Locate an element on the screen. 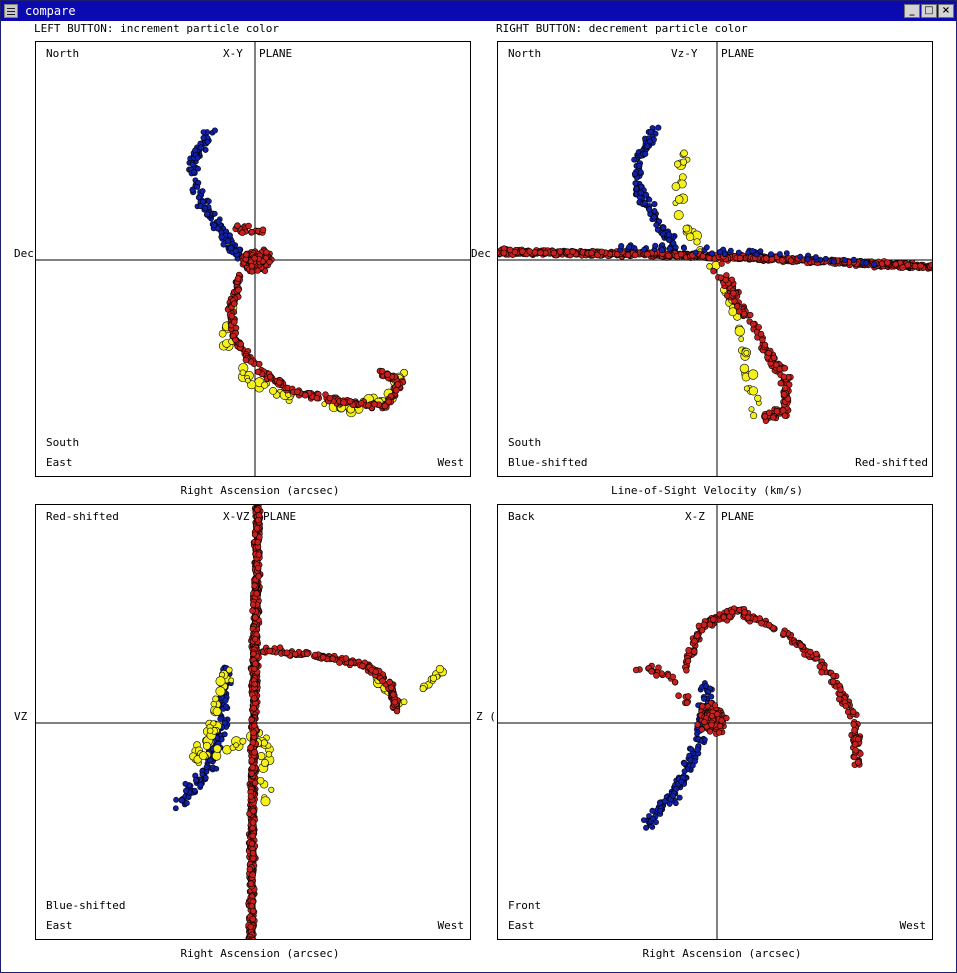 The height and width of the screenshot is (973, 957). xz-side-label: Z ( is located at coordinates (486, 716).